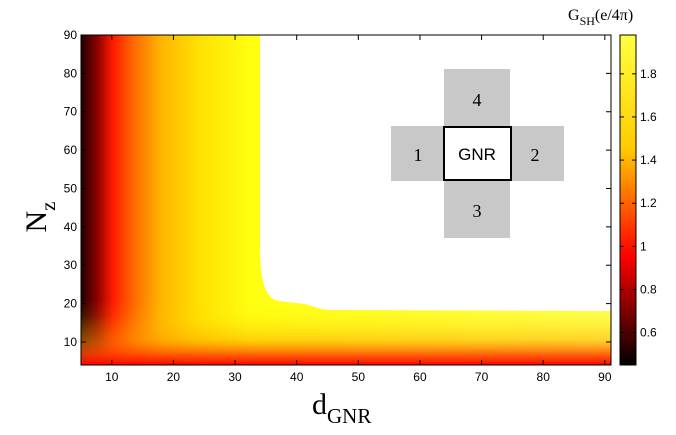 Image resolution: width=676 pixels, height=435 pixels. I want to click on x-tick-label: 30, so click(235, 377).